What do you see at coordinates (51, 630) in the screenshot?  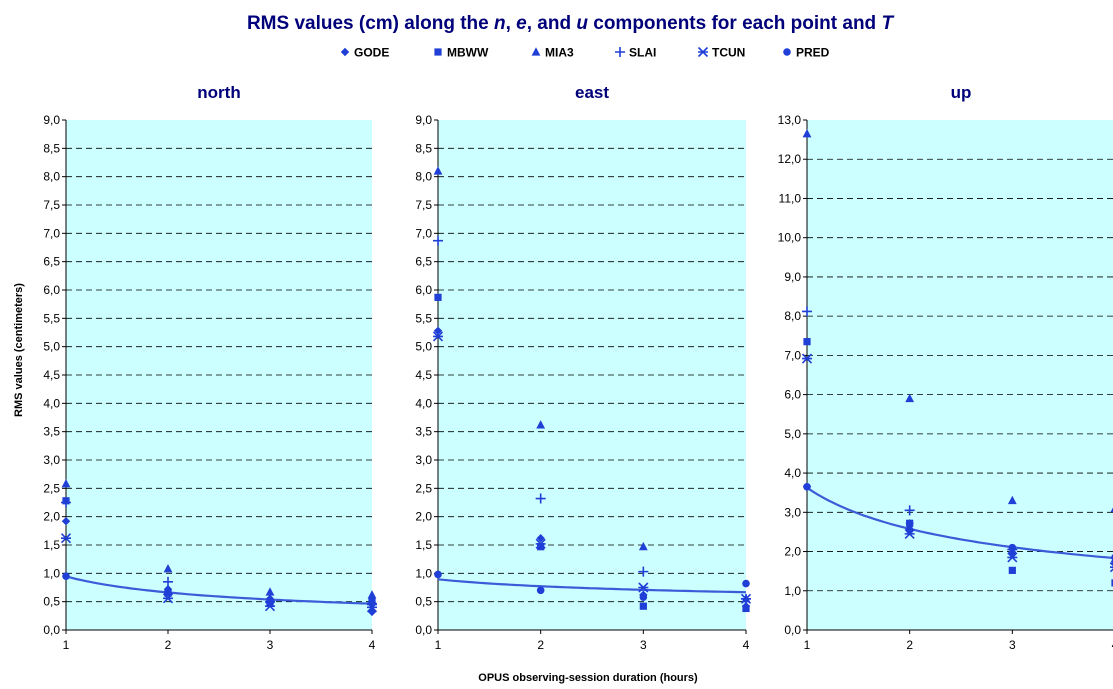 I see `y-tick-label: 0,0` at bounding box center [51, 630].